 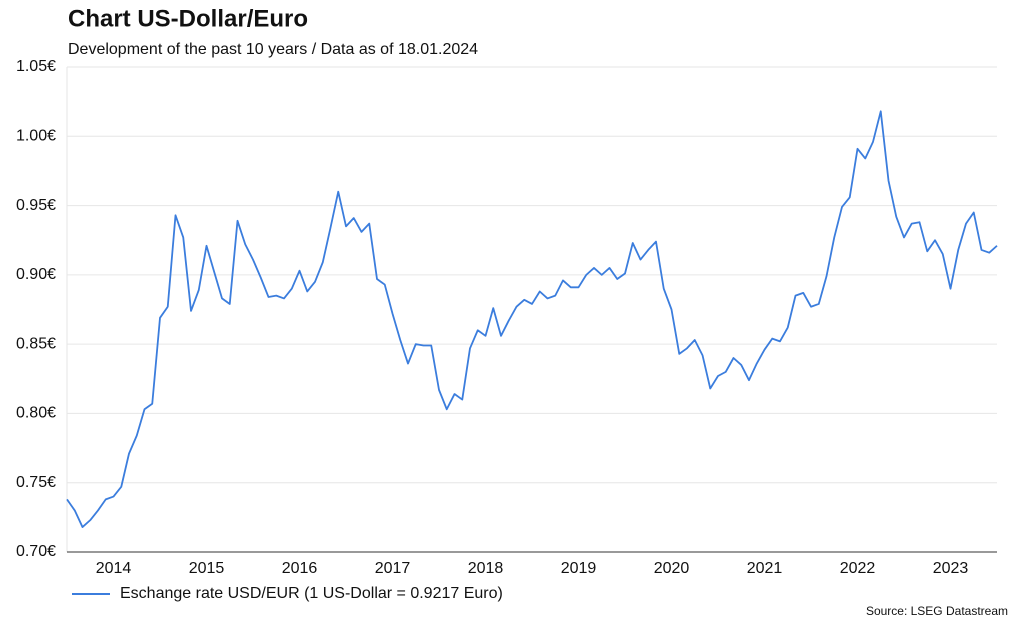 I want to click on x-tick-label: 2020, so click(x=672, y=568).